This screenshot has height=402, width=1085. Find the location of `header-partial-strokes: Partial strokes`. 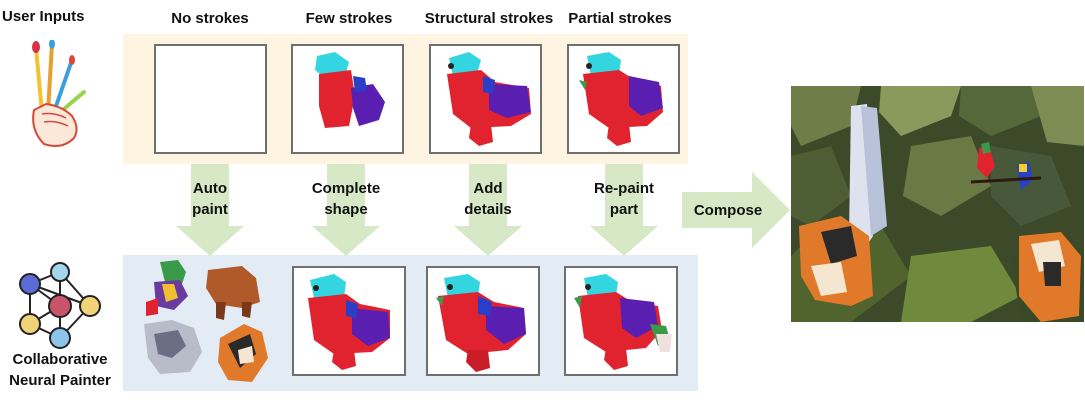

header-partial-strokes: Partial strokes is located at coordinates (620, 18).